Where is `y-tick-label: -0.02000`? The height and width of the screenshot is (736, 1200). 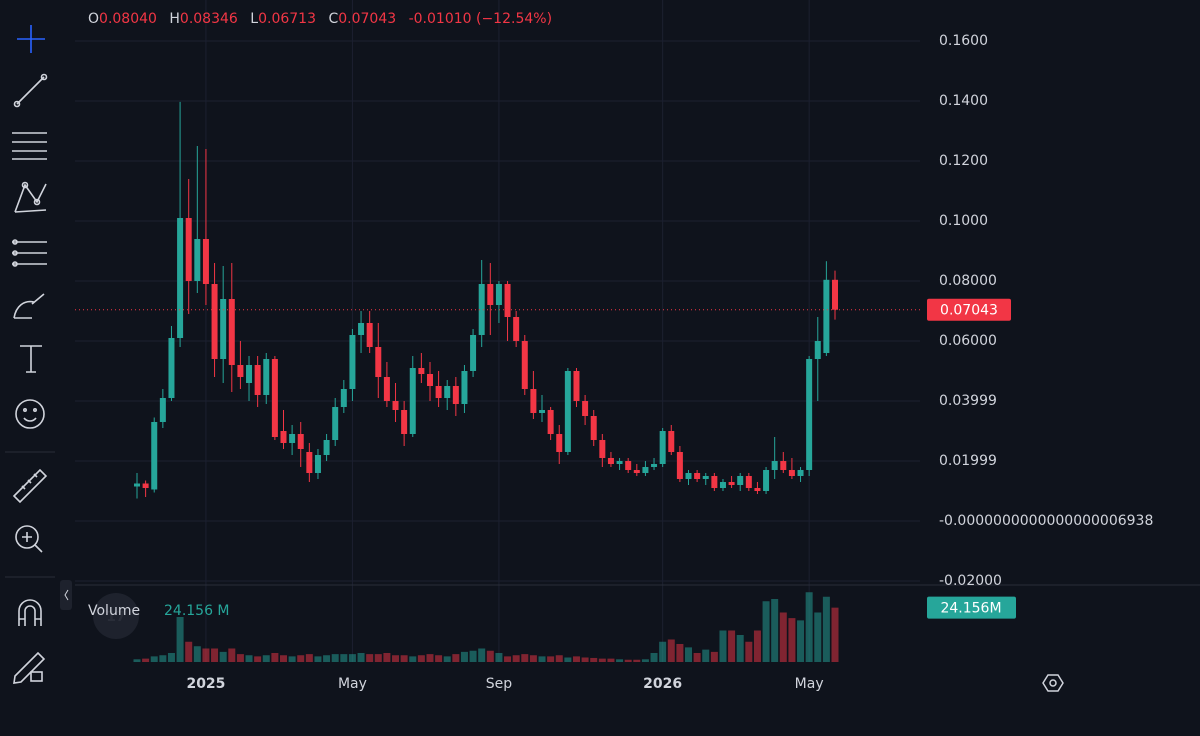
y-tick-label: -0.02000 is located at coordinates (970, 581).